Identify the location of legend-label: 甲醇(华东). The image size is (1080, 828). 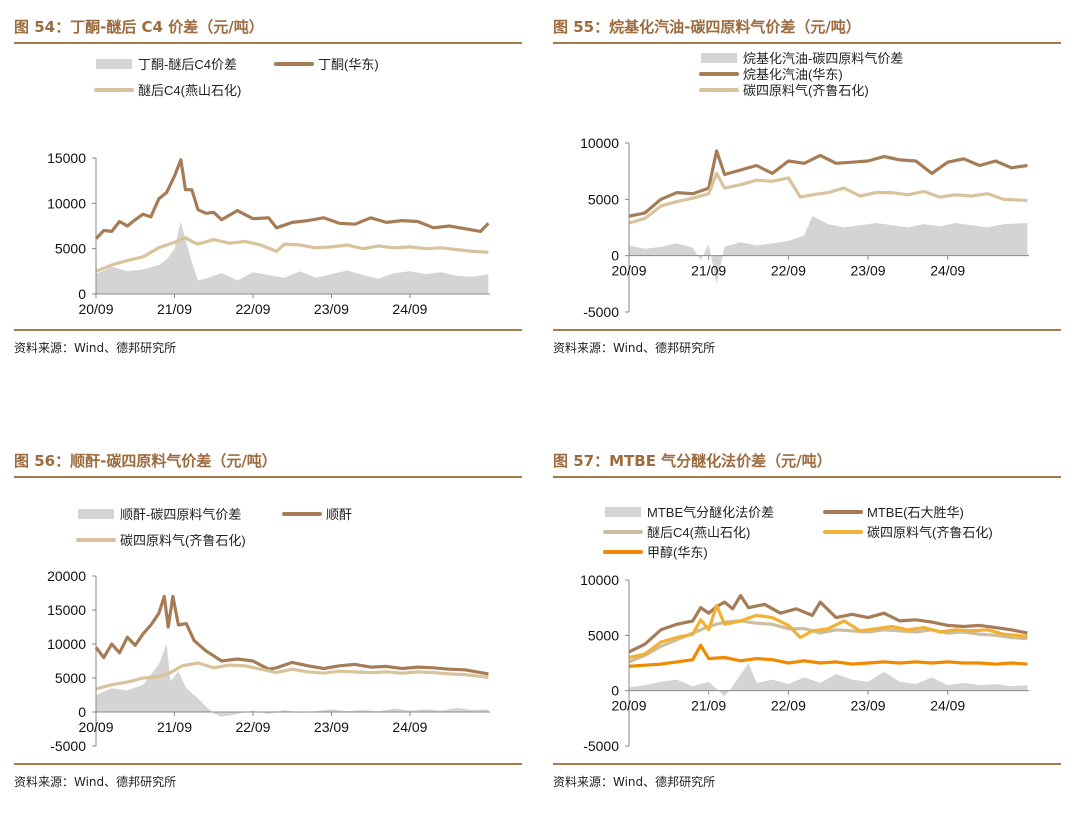
(677, 552).